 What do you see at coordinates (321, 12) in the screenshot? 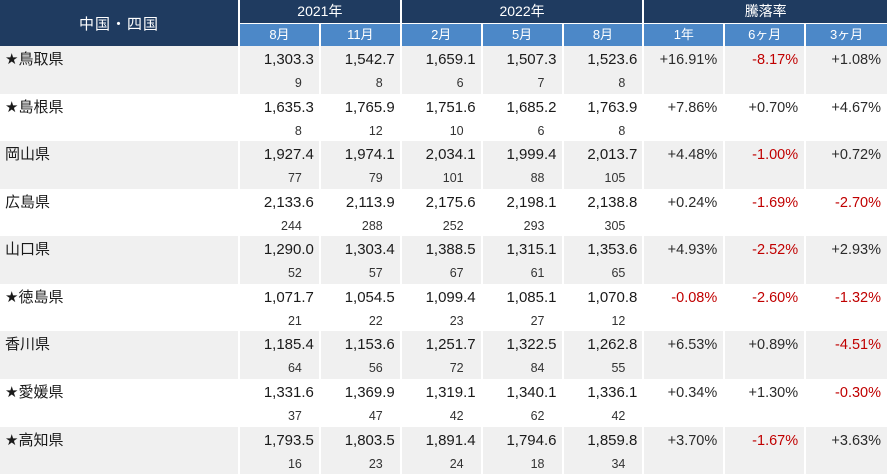
I see `year-group-2021: 2021年` at bounding box center [321, 12].